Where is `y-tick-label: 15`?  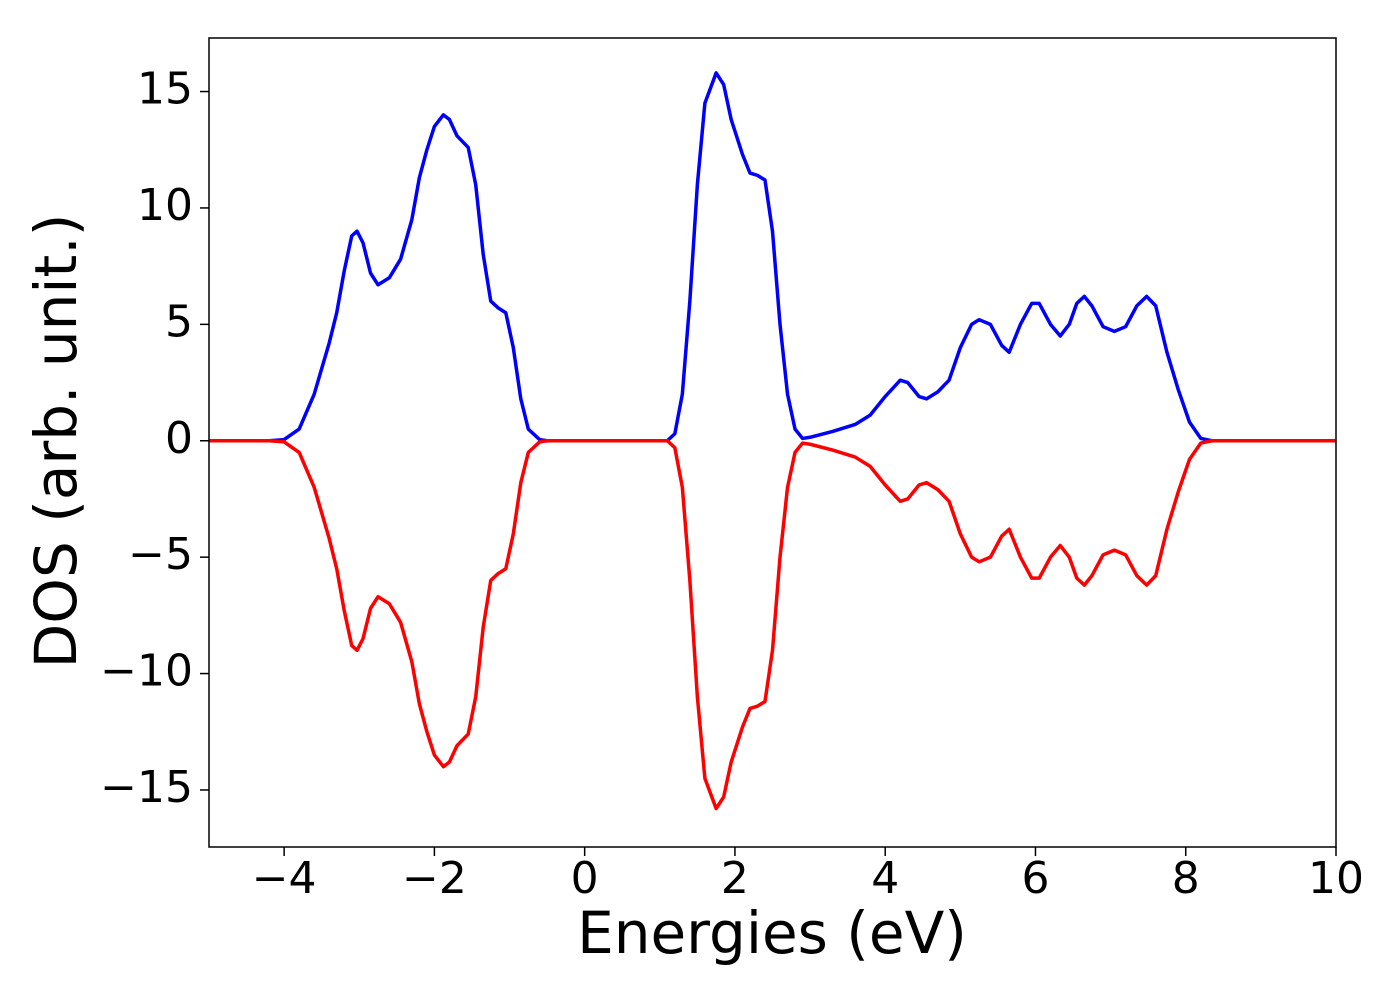
y-tick-label: 15 is located at coordinates (165, 89).